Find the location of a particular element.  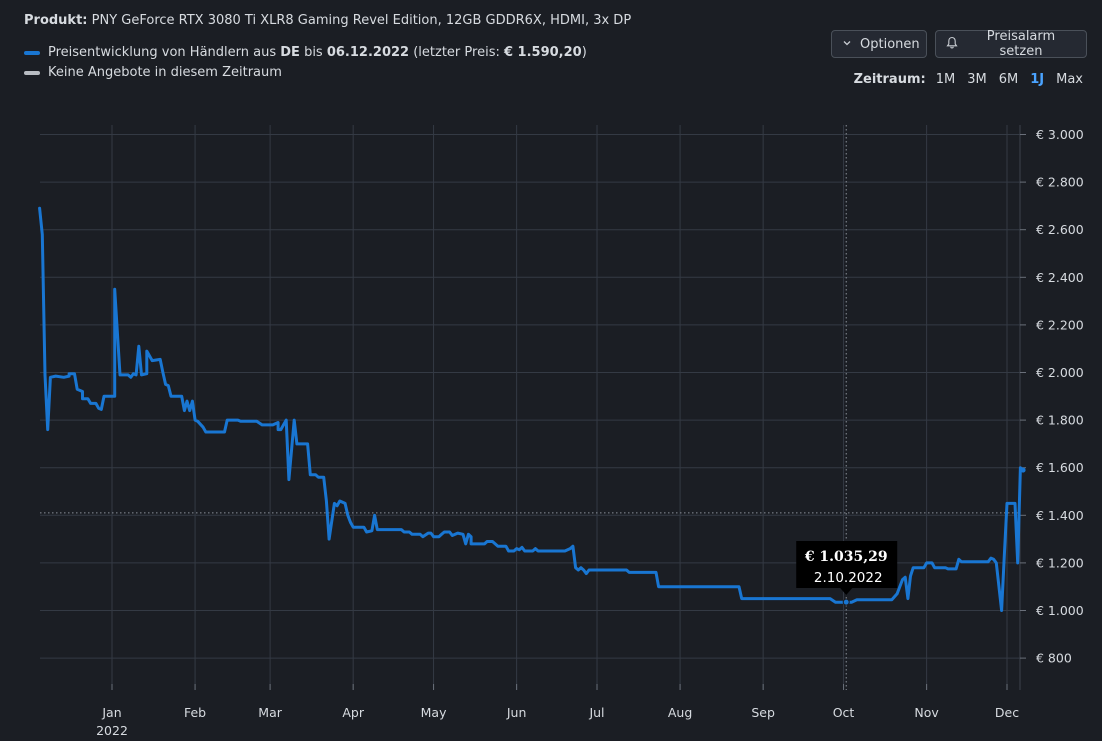

legend-no-offers-swatch is located at coordinates (32, 72).